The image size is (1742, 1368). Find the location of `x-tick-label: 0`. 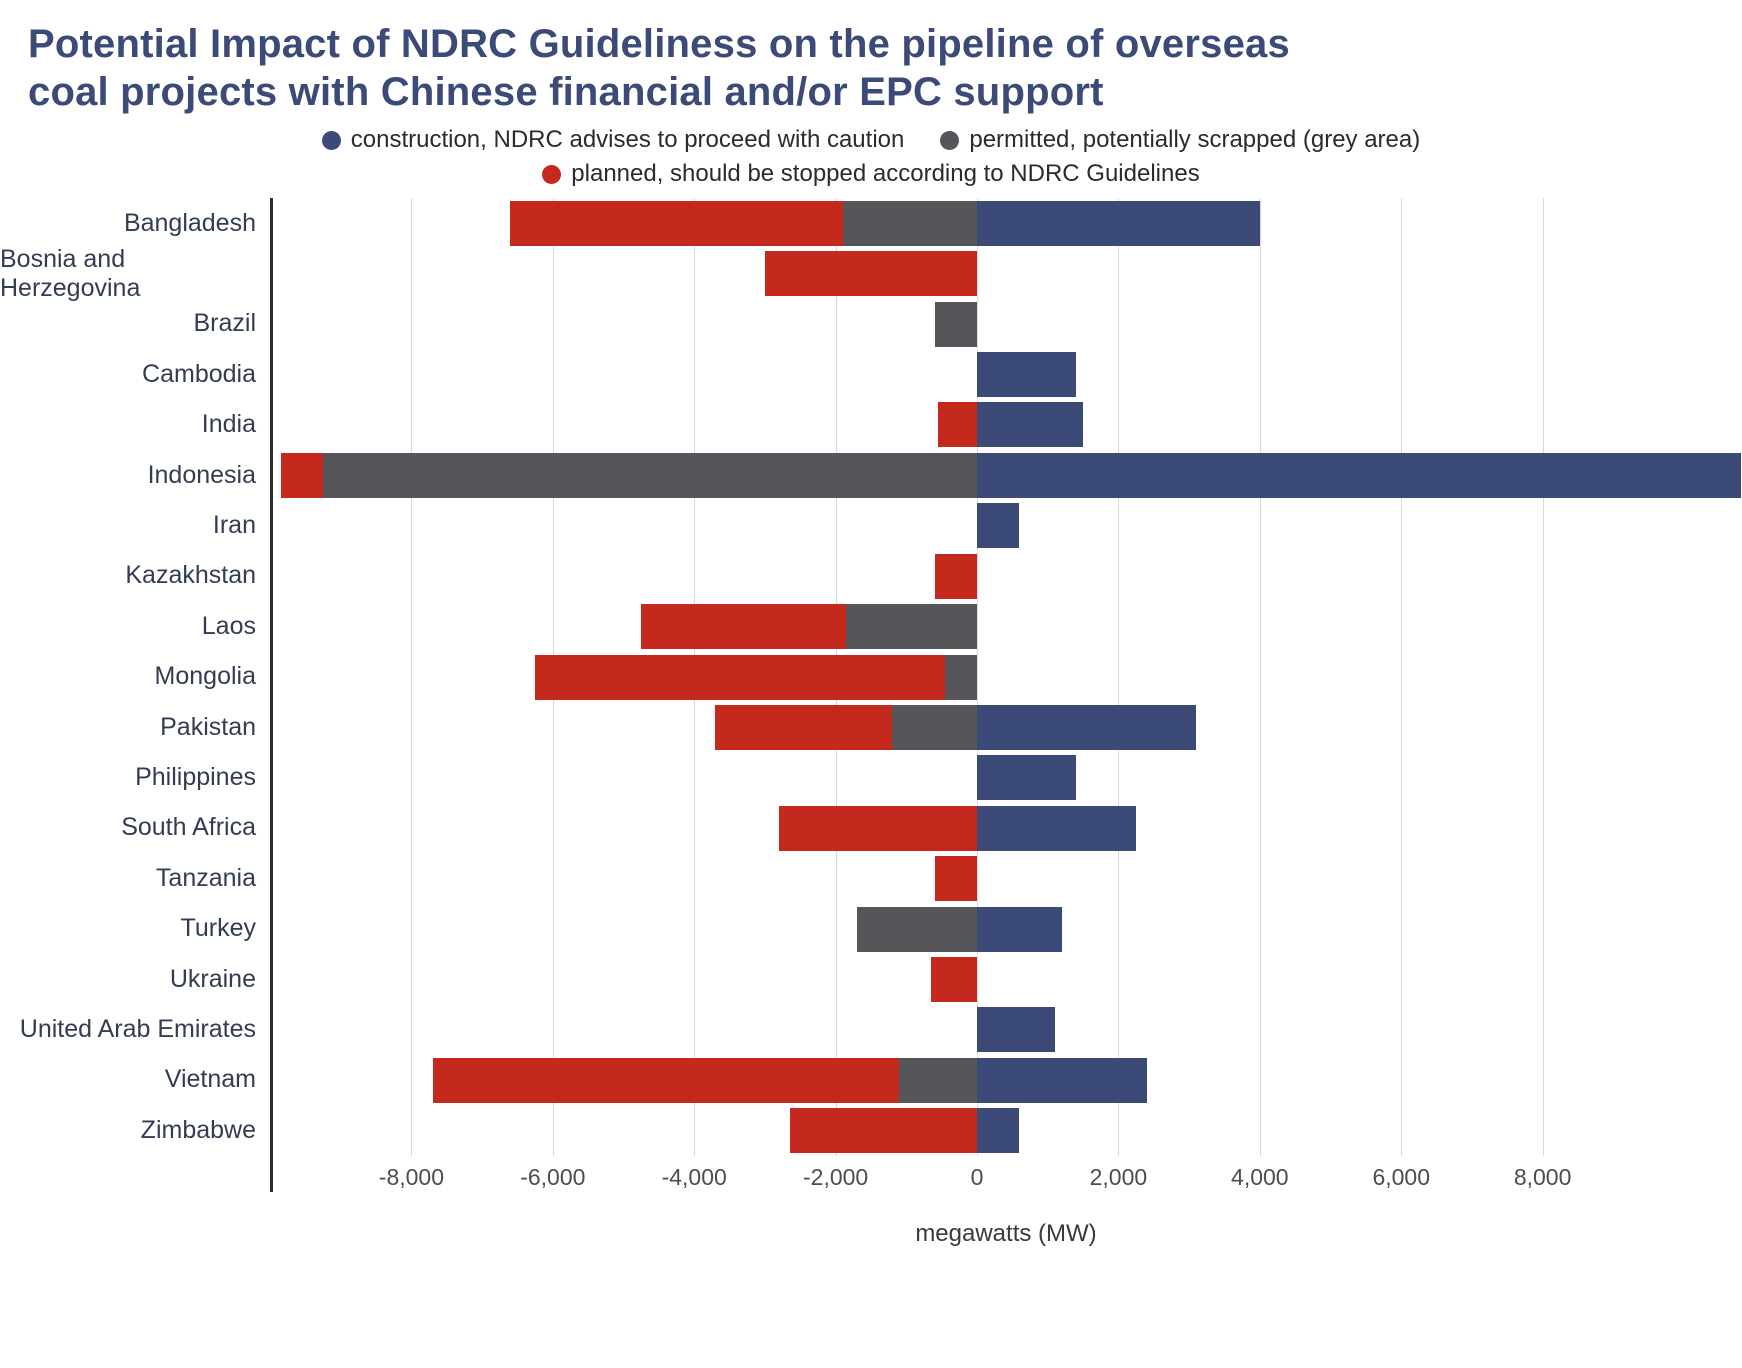

x-tick-label: 0 is located at coordinates (977, 1177).